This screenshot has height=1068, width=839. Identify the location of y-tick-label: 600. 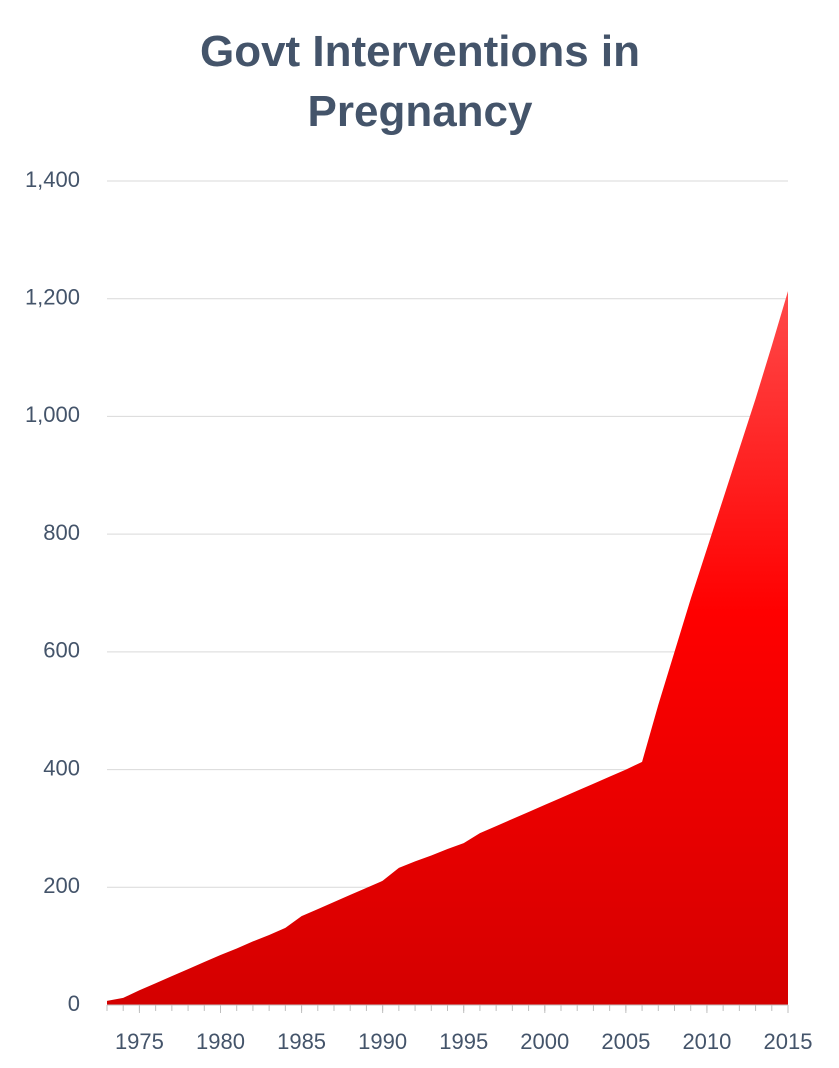
(61, 650).